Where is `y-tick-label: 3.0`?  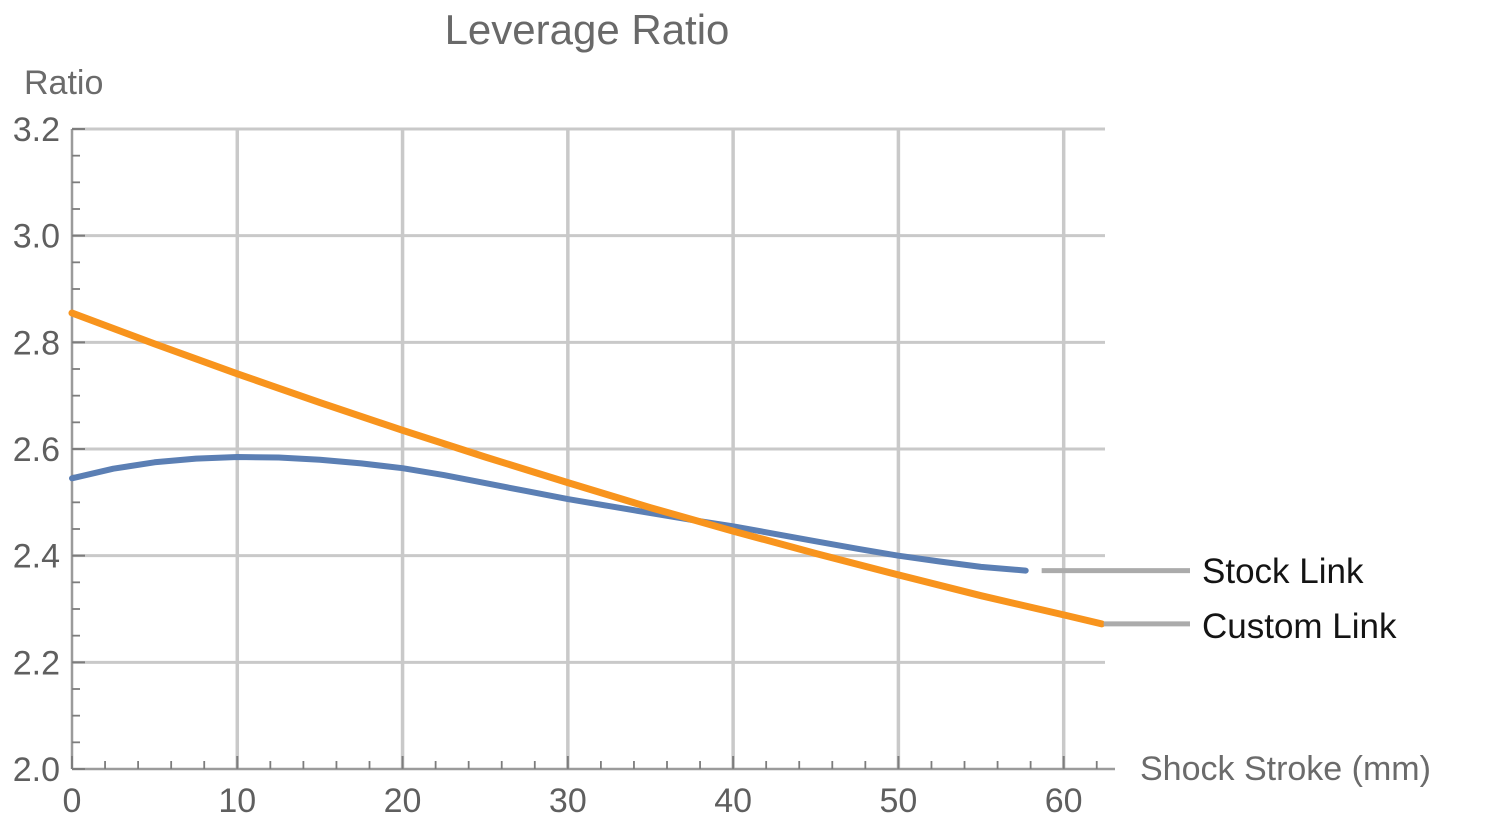 y-tick-label: 3.0 is located at coordinates (36, 237).